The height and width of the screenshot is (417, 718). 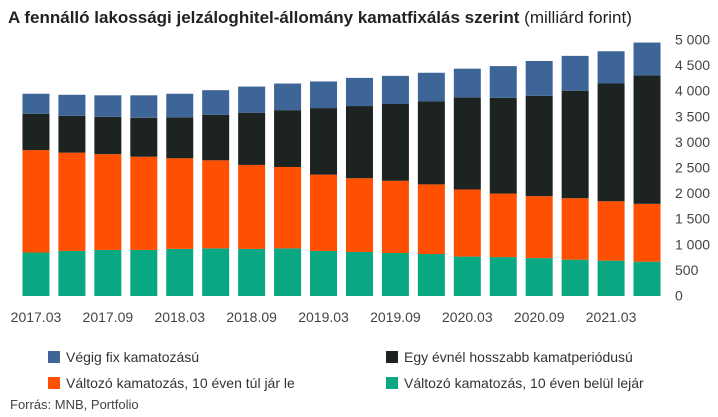 I want to click on y-tick-label: 2 500, so click(x=692, y=168).